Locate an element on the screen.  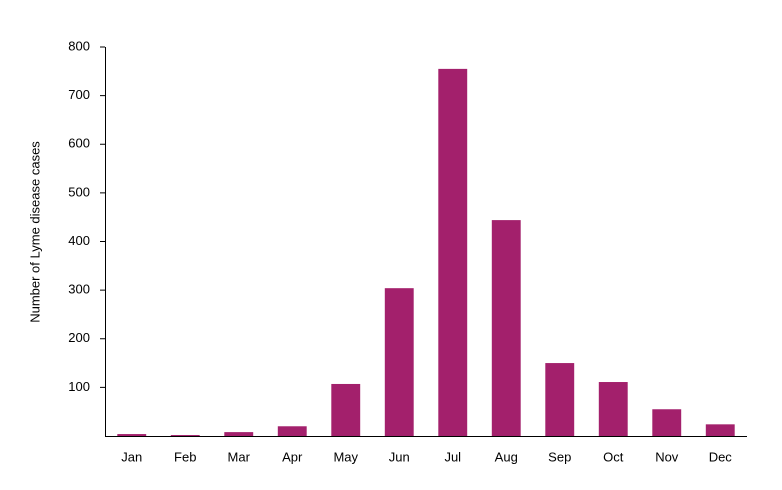
y-tick-label: 800 is located at coordinates (79, 45).